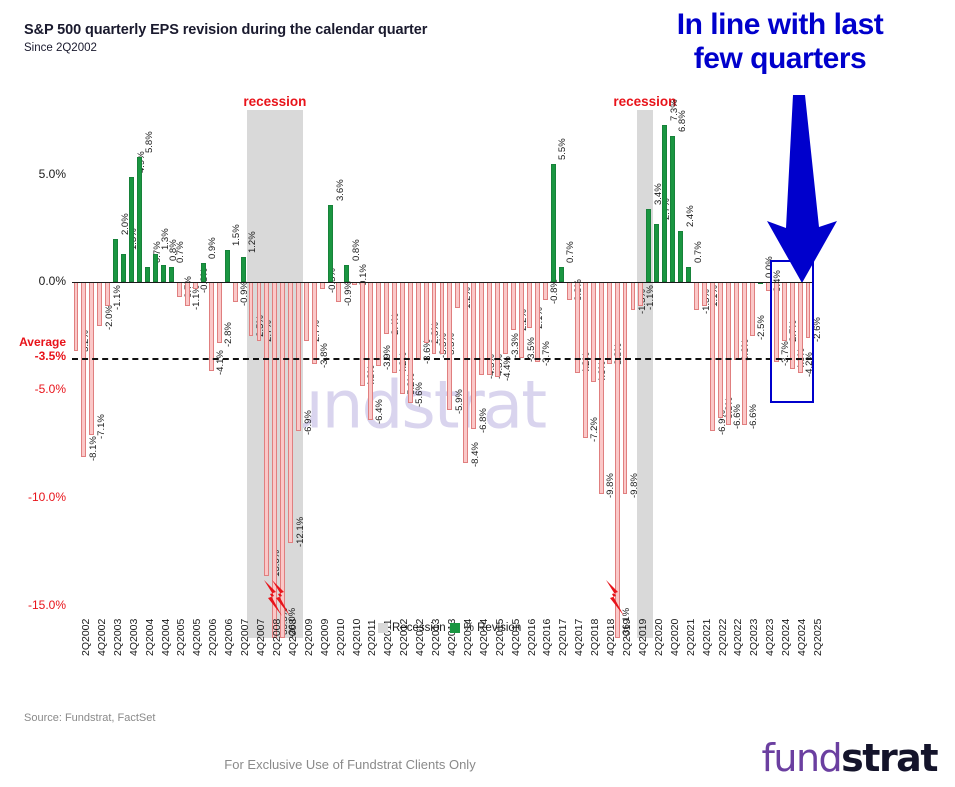  What do you see at coordinates (585, 360) in the screenshot?
I see `bar-2Q2018` at bounding box center [585, 360].